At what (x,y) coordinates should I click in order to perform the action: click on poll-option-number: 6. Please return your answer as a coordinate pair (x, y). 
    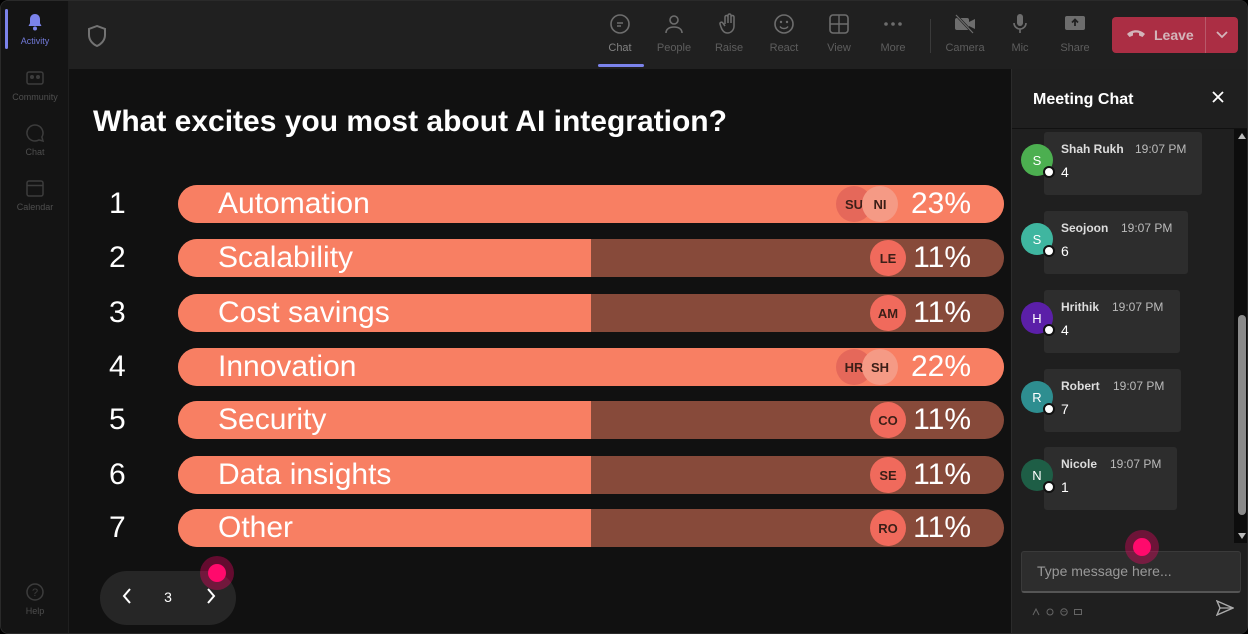
    Looking at the image, I should click on (117, 474).